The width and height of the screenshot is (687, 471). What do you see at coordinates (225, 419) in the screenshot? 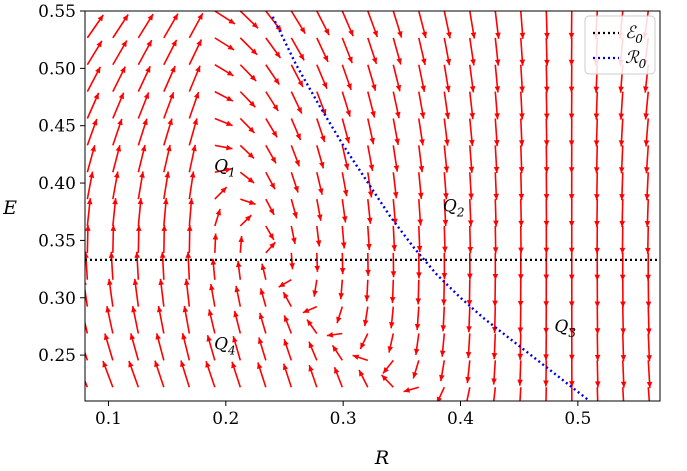
I see `x-tick-label: 0.2` at bounding box center [225, 419].